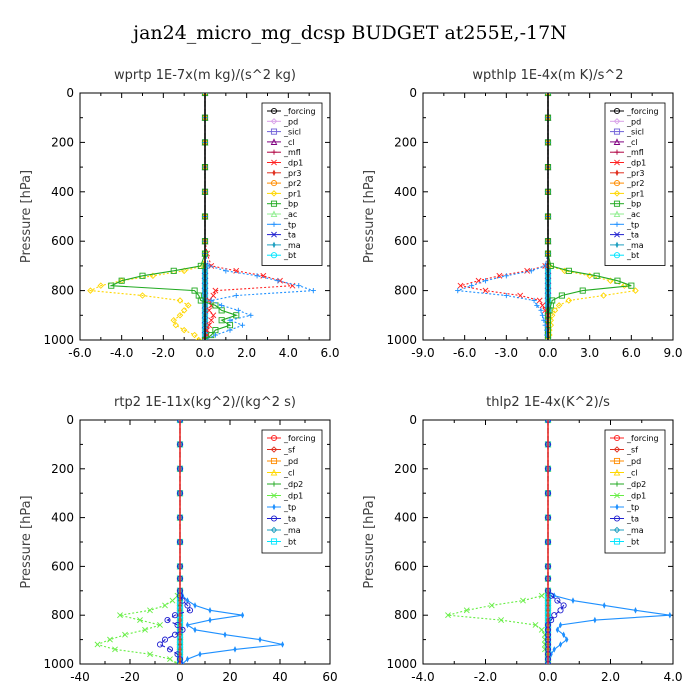  Describe the element at coordinates (180, 677) in the screenshot. I see `x-tick-label: 0` at that location.